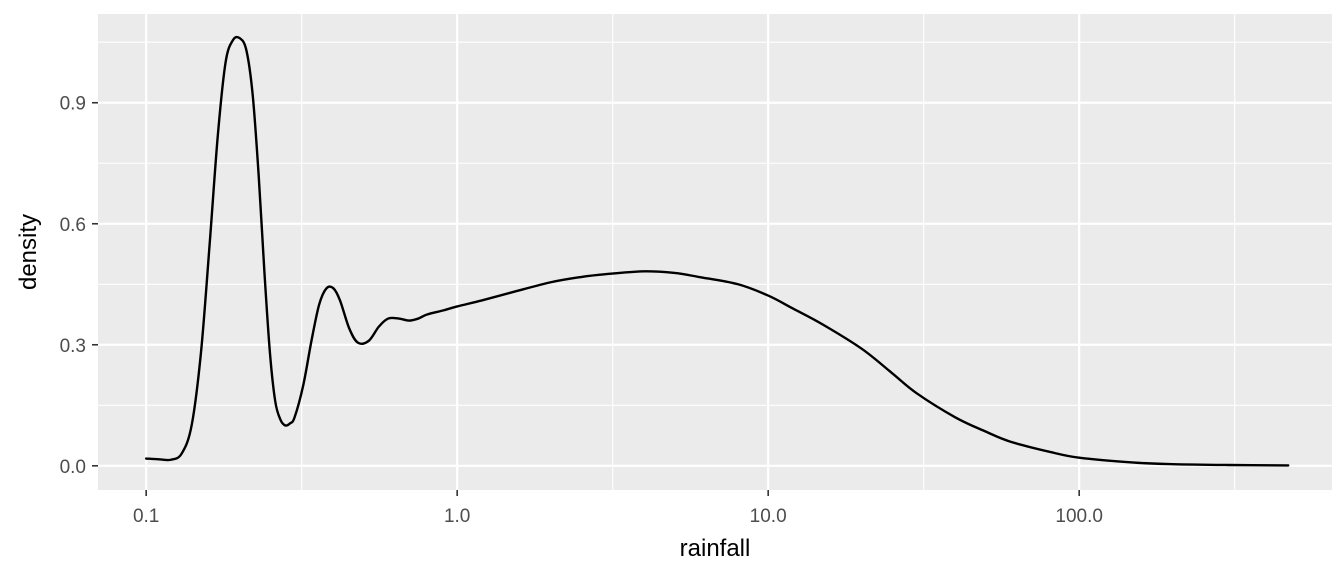 The width and height of the screenshot is (1344, 576). I want to click on y-tick-label: 0.9, so click(73, 104).